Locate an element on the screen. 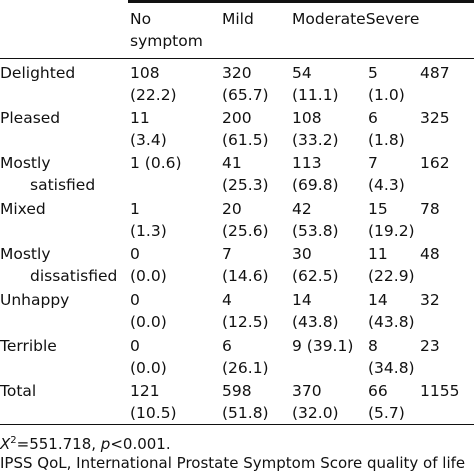 Image resolution: width=474 pixels, height=474 pixels. row-label: Terrible is located at coordinates (28, 346).